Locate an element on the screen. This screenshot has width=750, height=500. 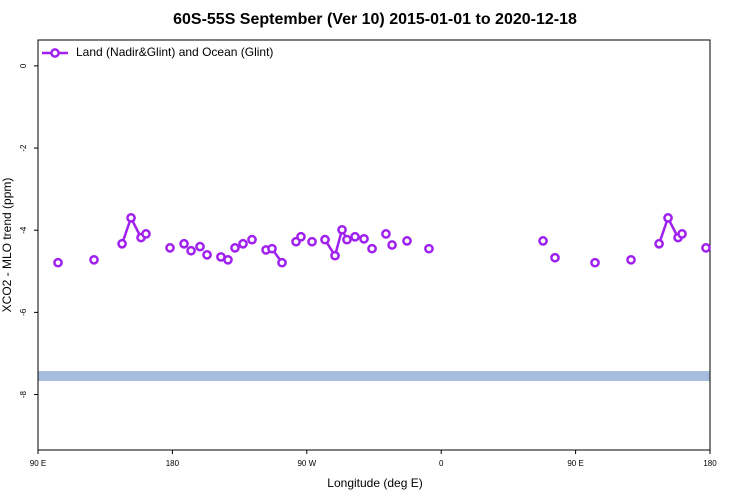
y-tick-label: -6 is located at coordinates (23, 312).